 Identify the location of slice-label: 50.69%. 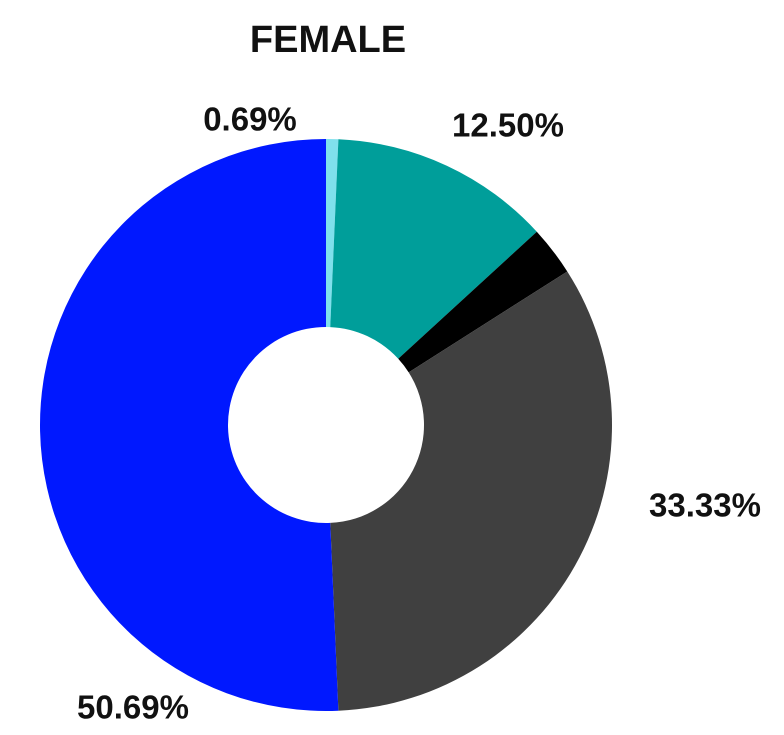
(133, 707).